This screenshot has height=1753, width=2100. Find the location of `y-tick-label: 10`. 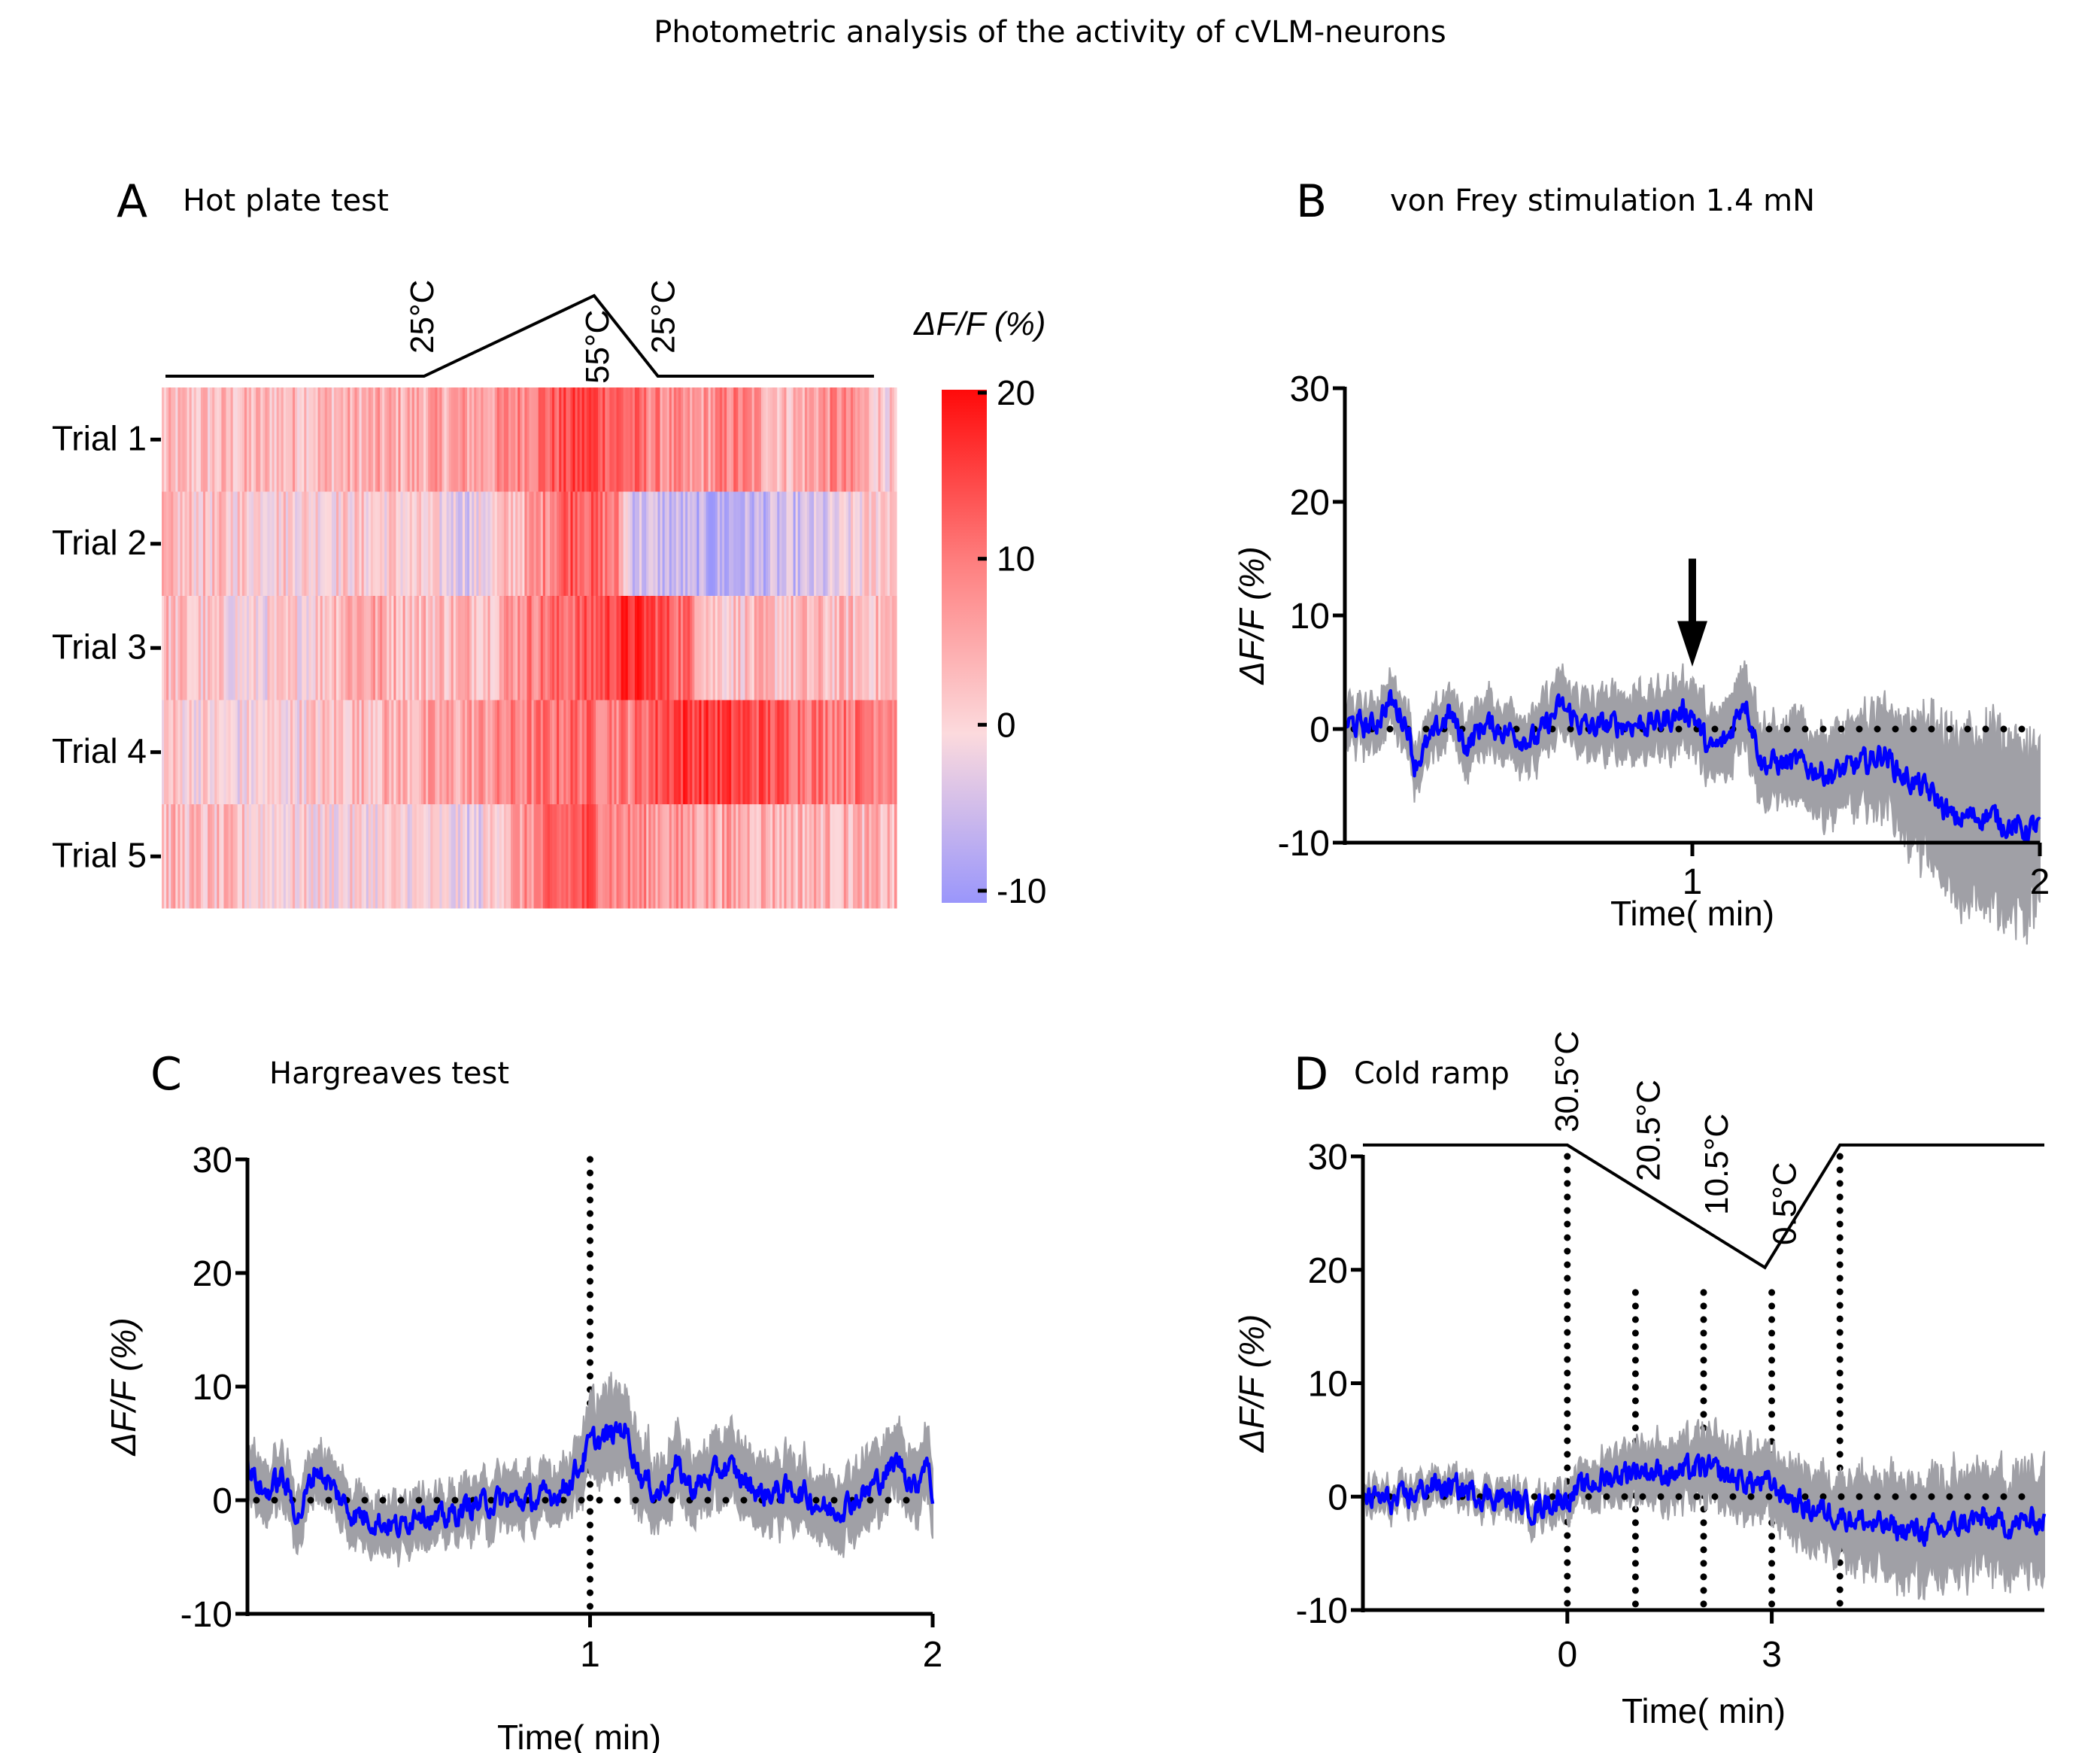

y-tick-label: 10 is located at coordinates (1310, 616).